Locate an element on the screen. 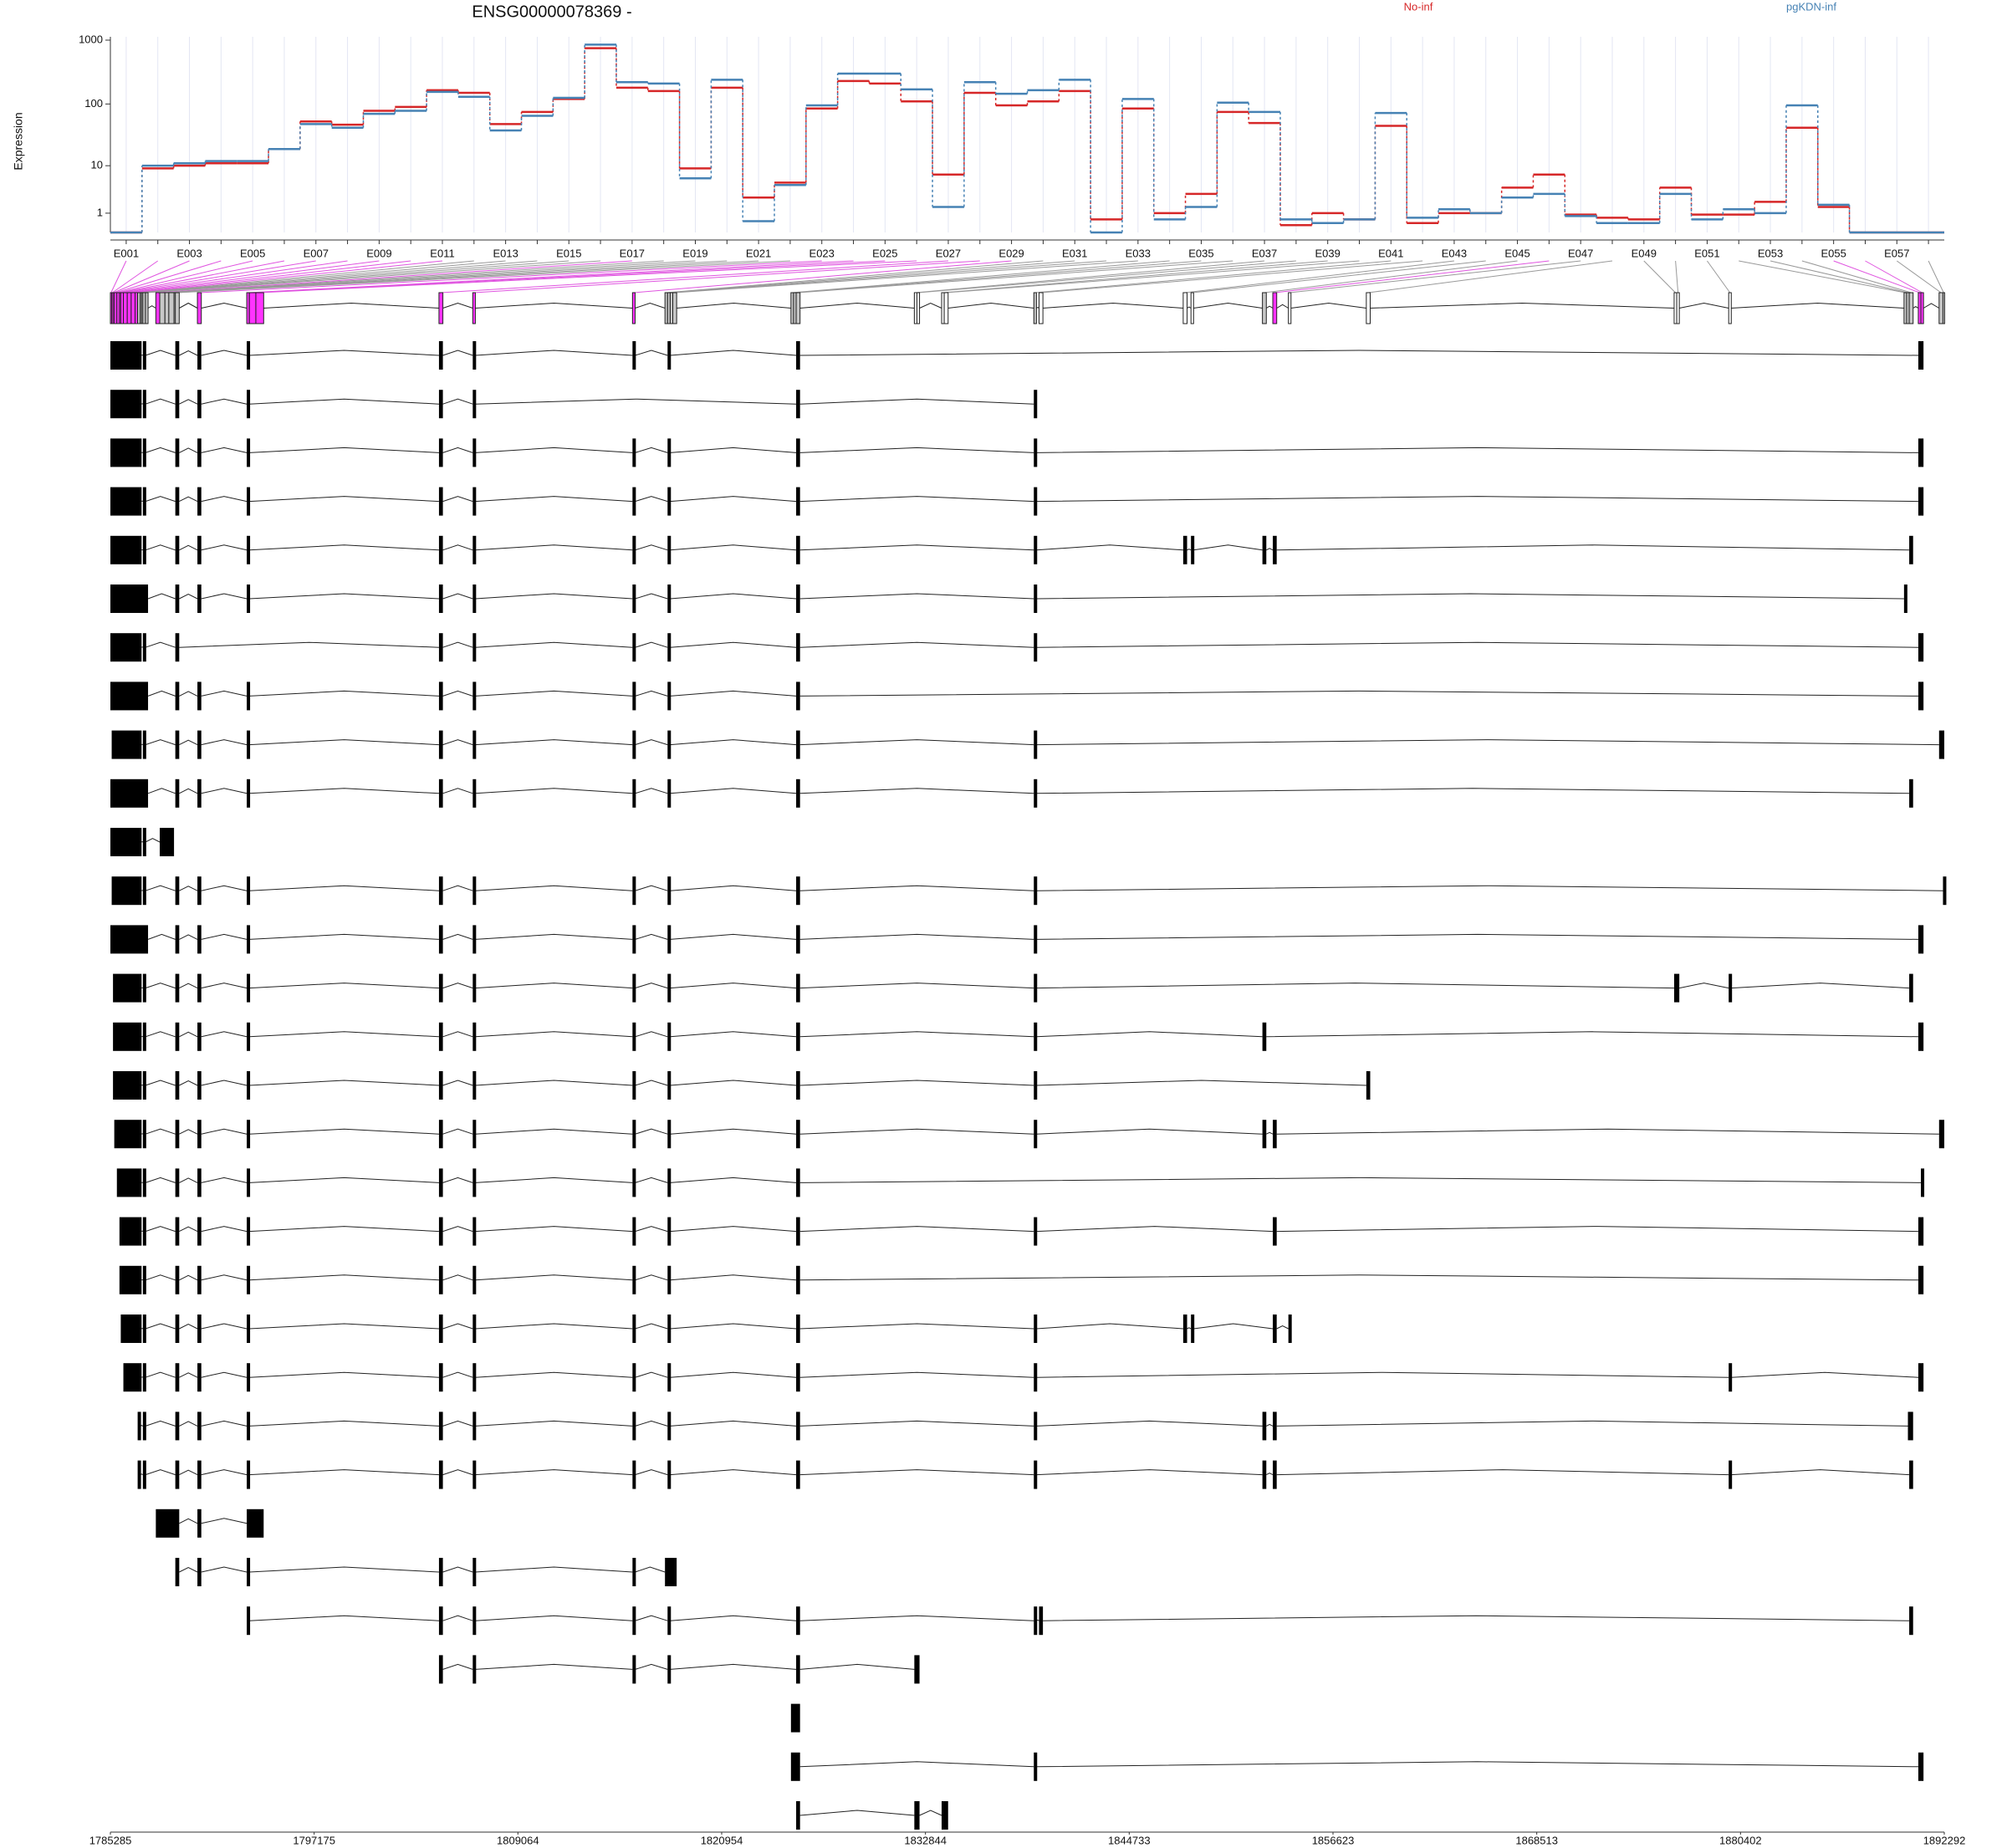 This screenshot has width=2007, height=1848. genomic-tick-label: 1809064 is located at coordinates (518, 1840).